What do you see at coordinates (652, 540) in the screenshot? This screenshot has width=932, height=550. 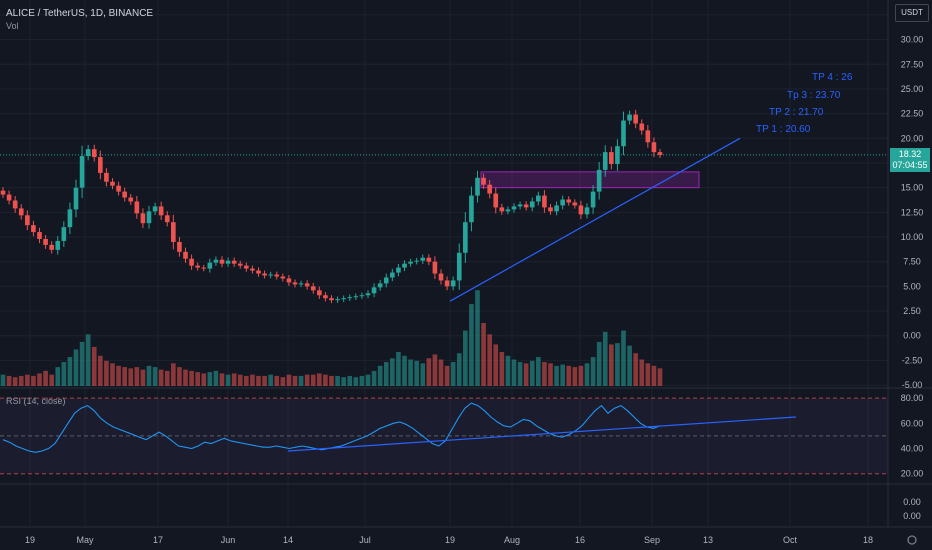 I see `time-tick-label: Sep` at bounding box center [652, 540].